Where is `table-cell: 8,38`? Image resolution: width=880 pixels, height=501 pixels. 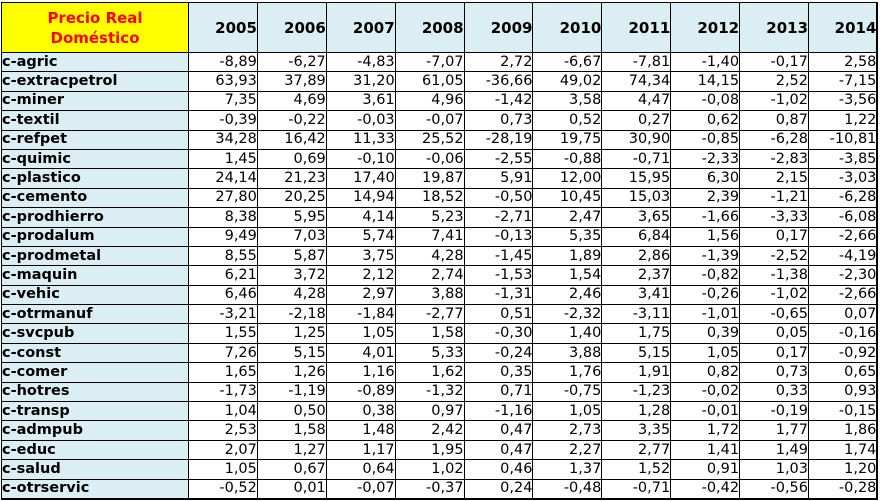
table-cell: 8,38 is located at coordinates (223, 217).